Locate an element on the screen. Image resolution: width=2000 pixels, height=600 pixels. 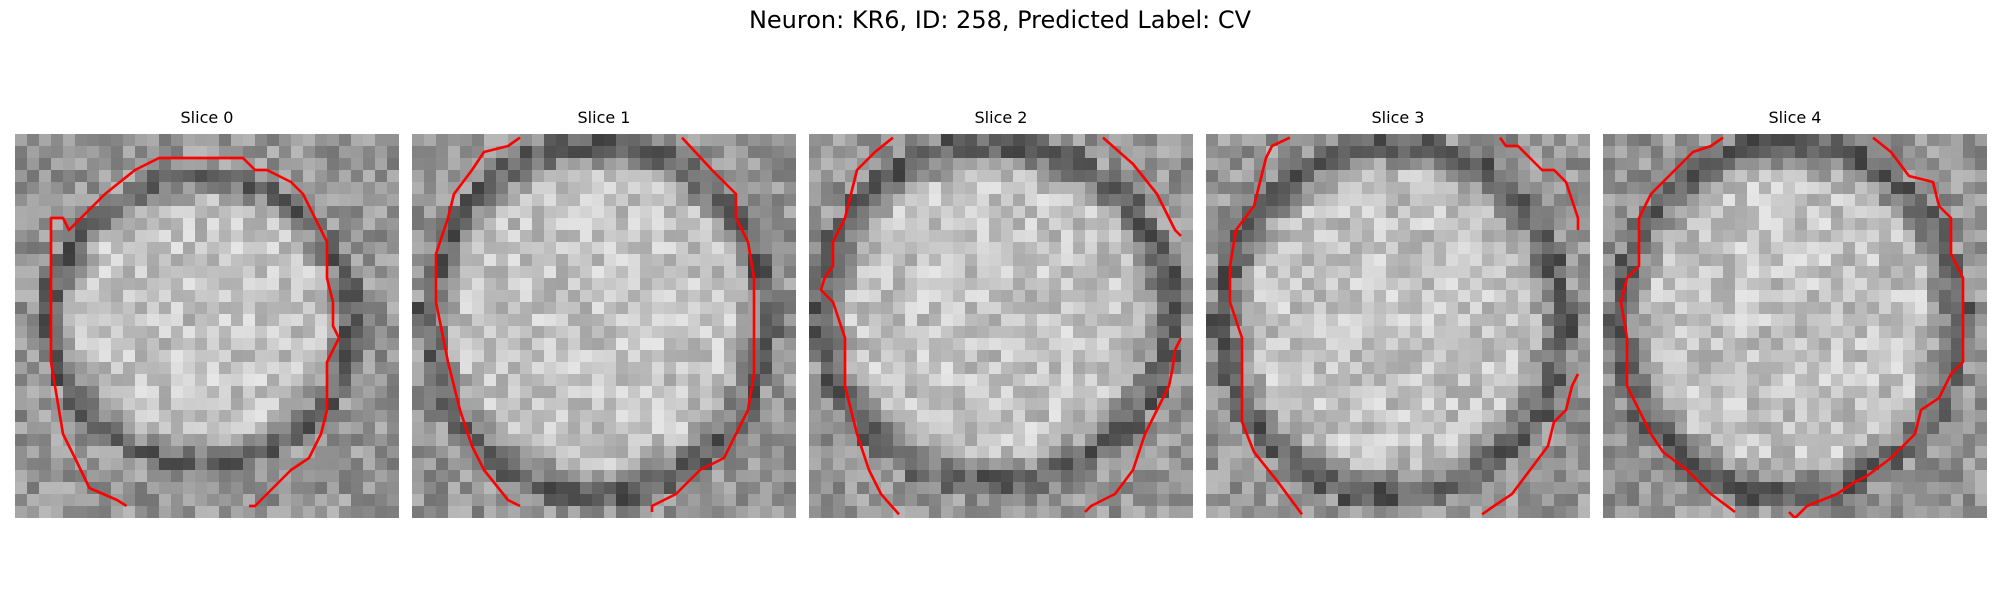
slice-panel-0: Slice 0 is located at coordinates (207, 313).